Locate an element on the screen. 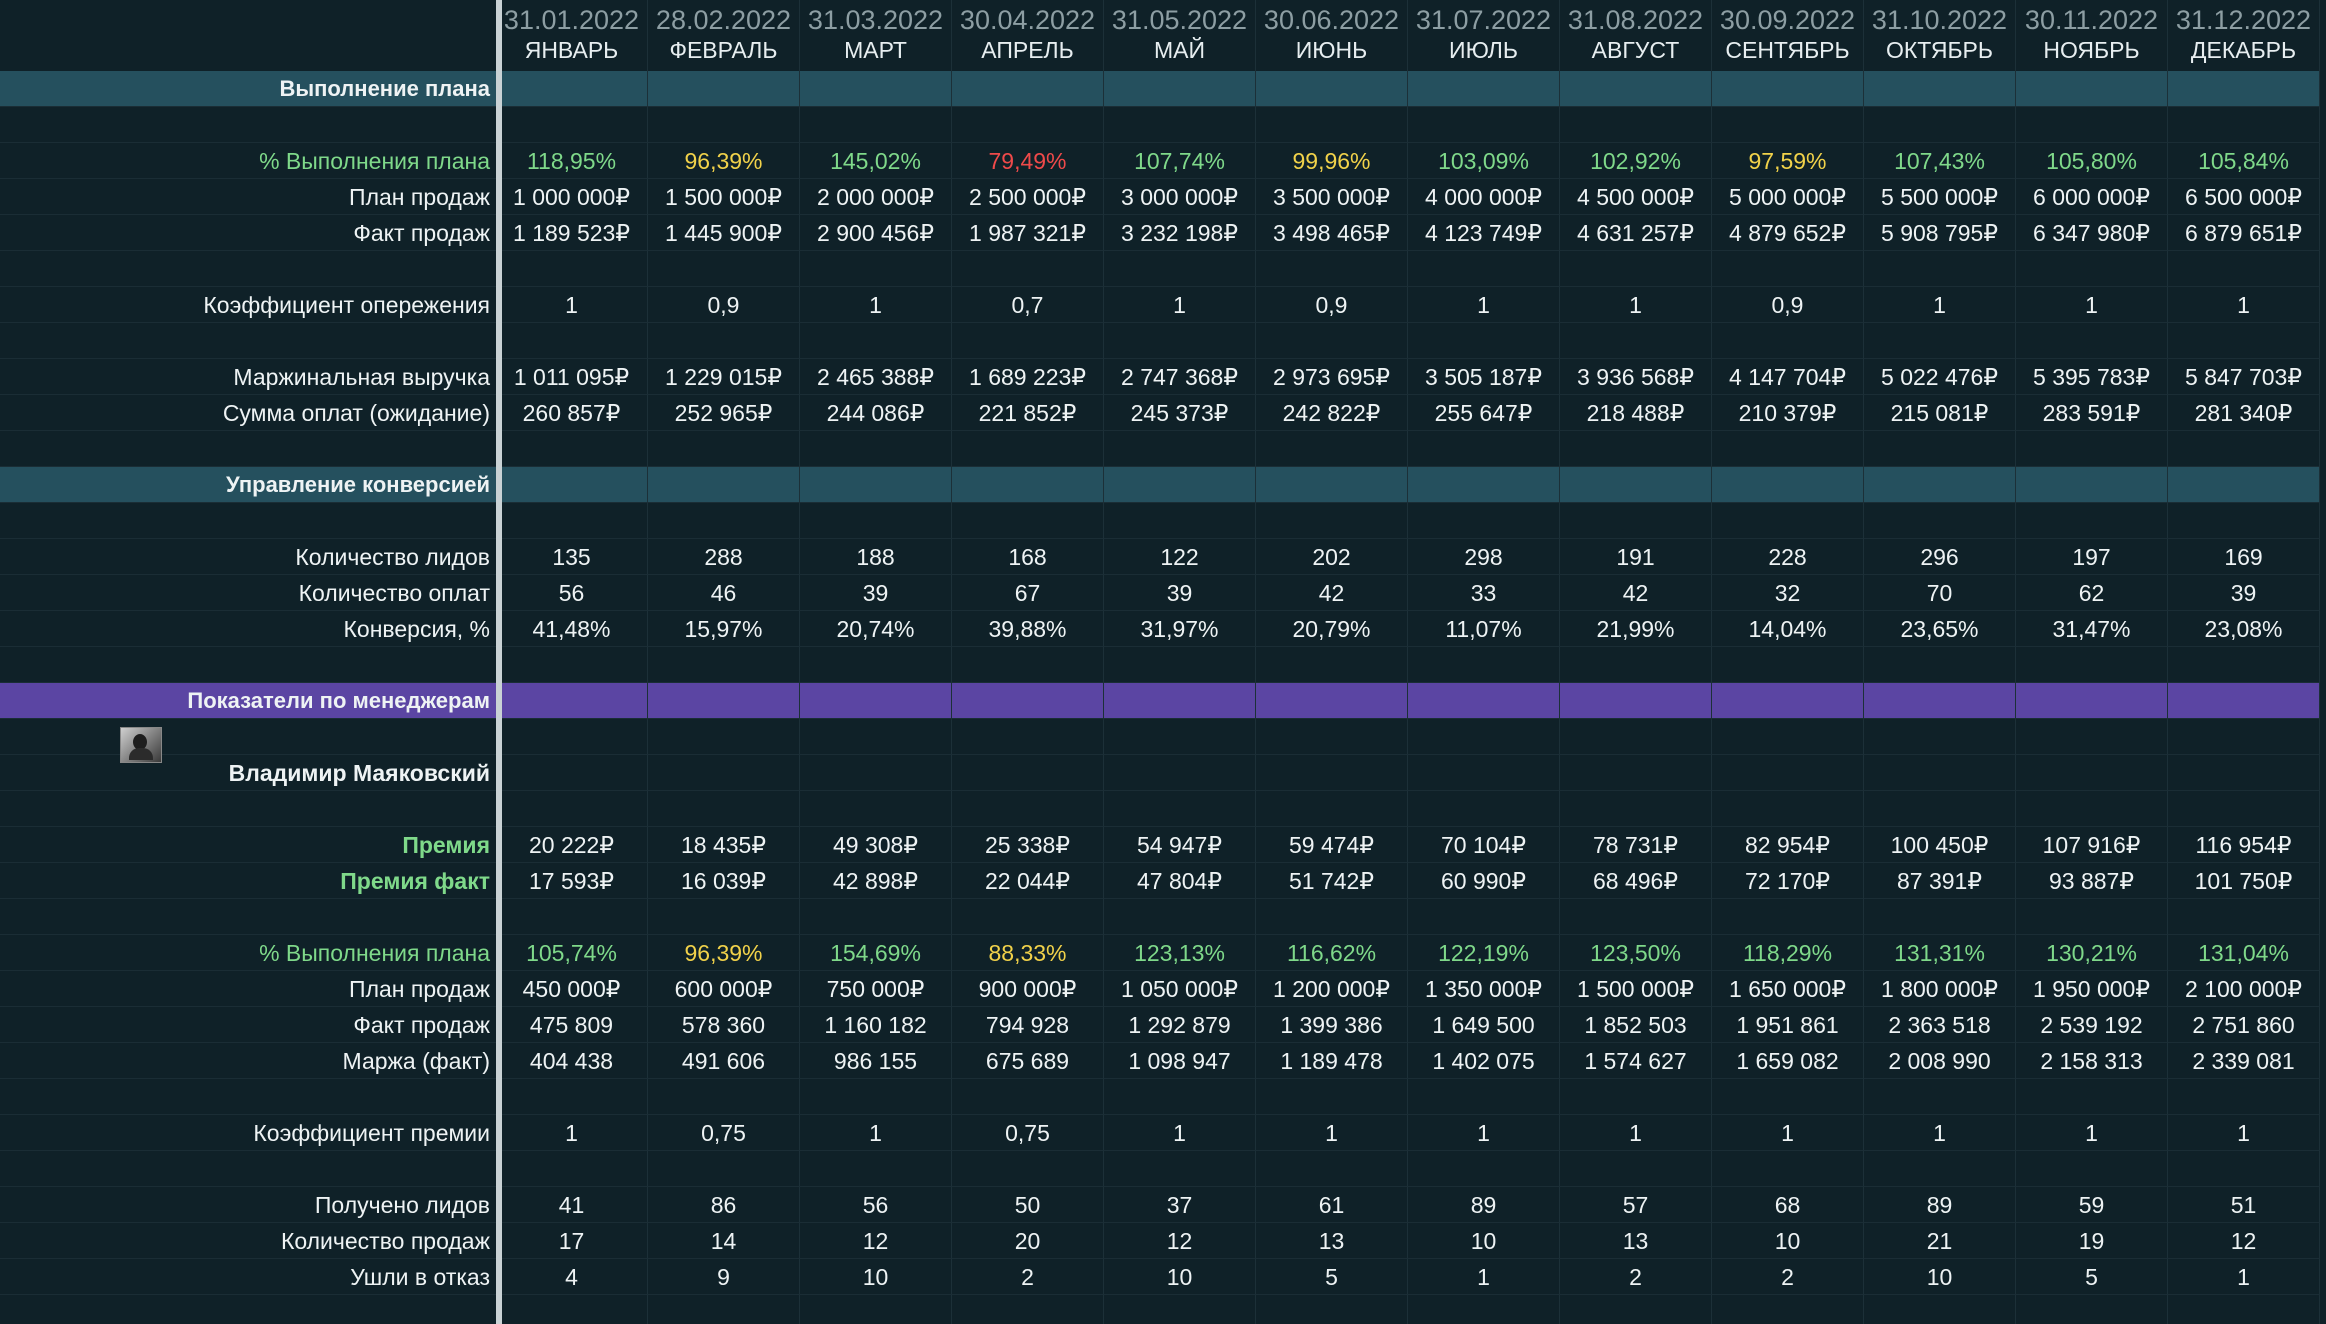 The image size is (2326, 1324). data-cell: 578 360 is located at coordinates (724, 1025).